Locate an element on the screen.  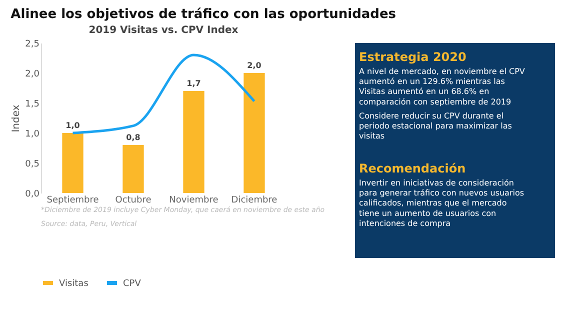
y-tick-label: 2,0 is located at coordinates (32, 75).